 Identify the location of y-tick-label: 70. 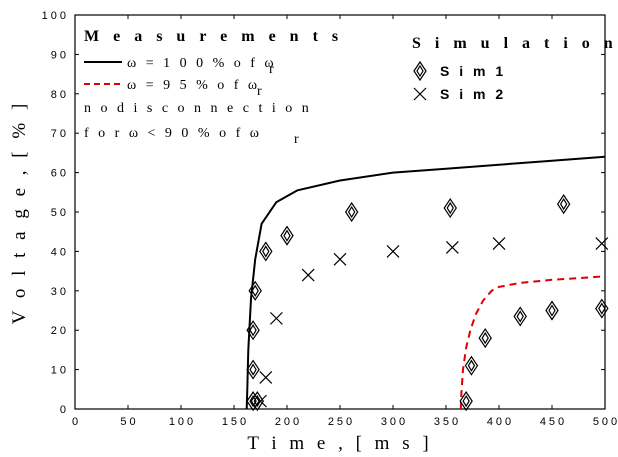
(60, 134).